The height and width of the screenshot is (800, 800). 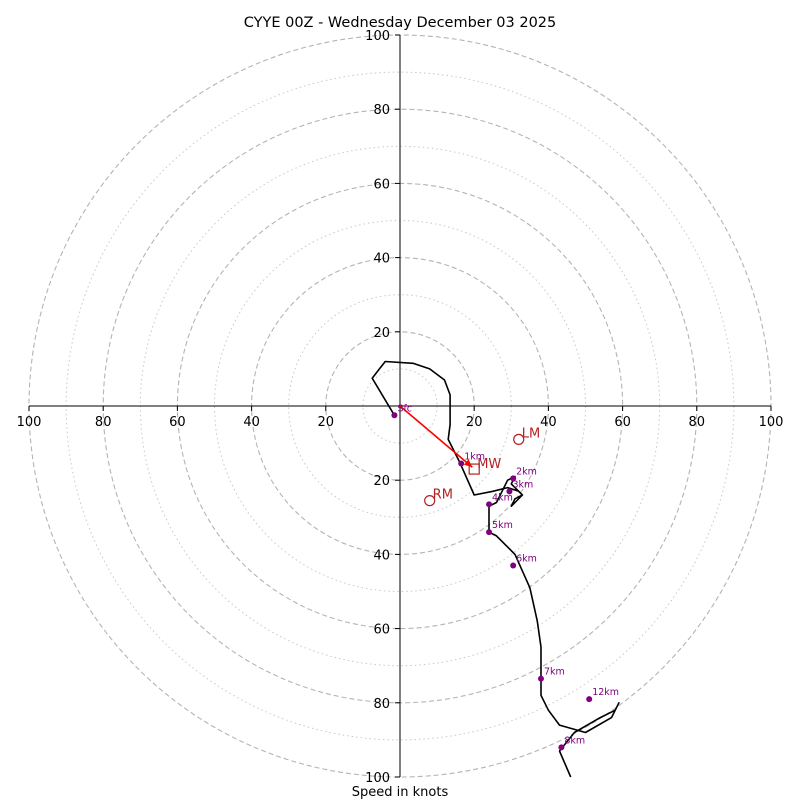 I want to click on height-label-1km: 1km, so click(x=474, y=457).